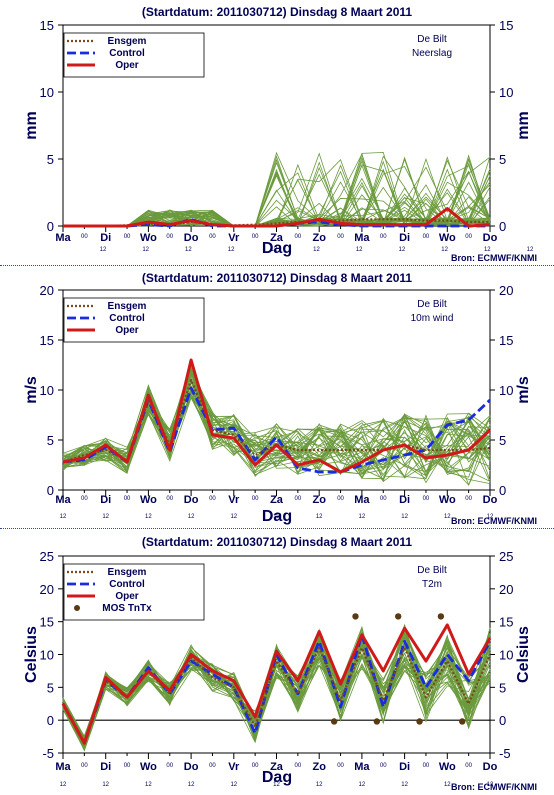  I want to click on y-tick-label-right: 20, so click(506, 290).